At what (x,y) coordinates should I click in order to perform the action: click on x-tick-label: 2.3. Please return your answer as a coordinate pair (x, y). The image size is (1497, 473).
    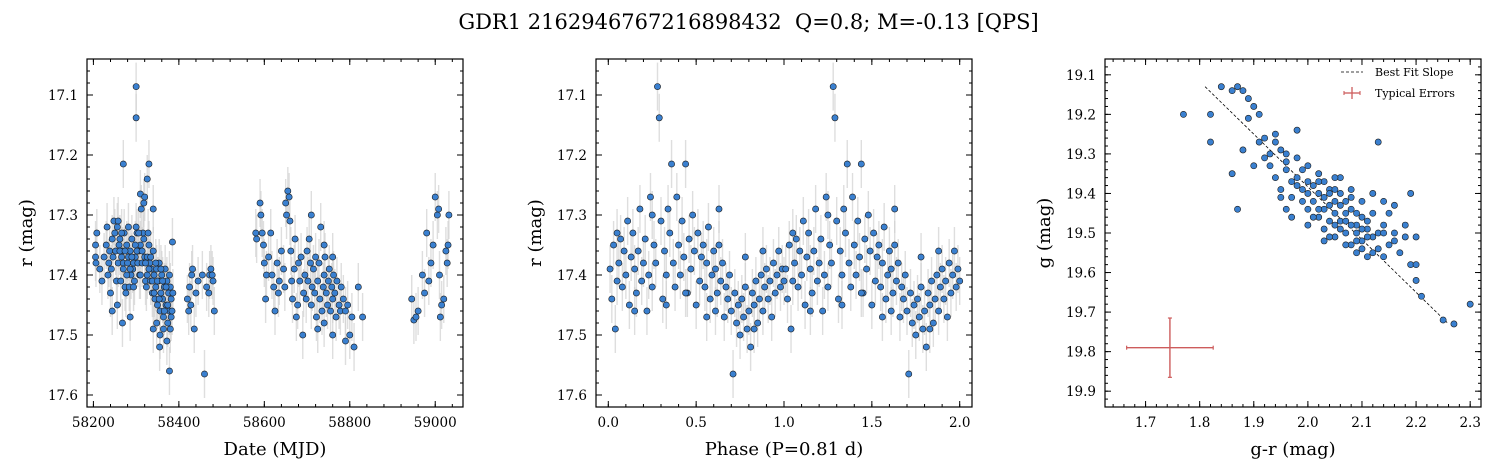
    Looking at the image, I should click on (1469, 423).